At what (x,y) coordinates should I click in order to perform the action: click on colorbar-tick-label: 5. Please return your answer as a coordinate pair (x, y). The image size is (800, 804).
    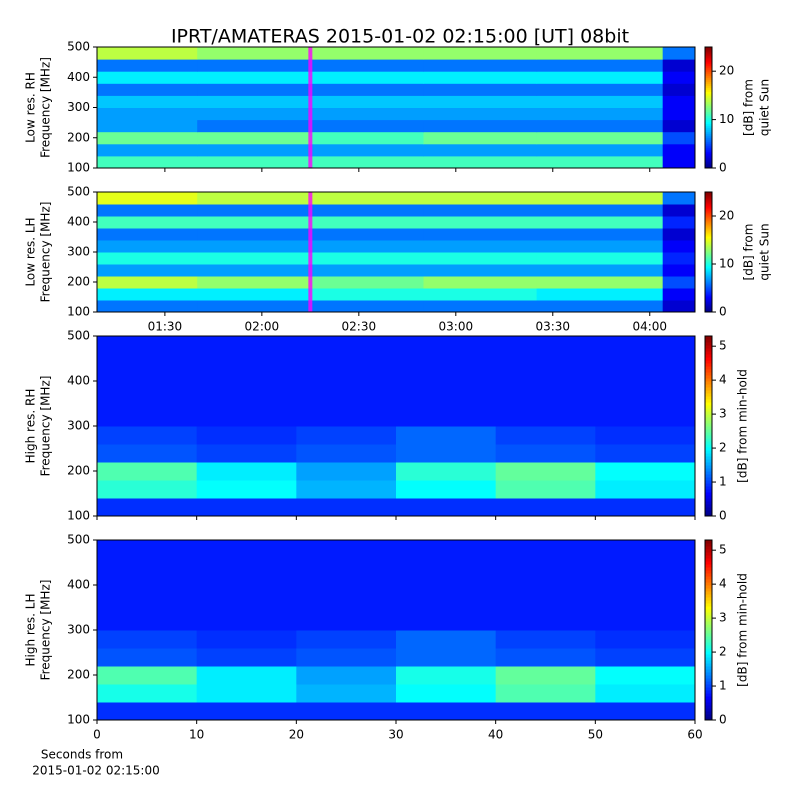
    Looking at the image, I should click on (723, 550).